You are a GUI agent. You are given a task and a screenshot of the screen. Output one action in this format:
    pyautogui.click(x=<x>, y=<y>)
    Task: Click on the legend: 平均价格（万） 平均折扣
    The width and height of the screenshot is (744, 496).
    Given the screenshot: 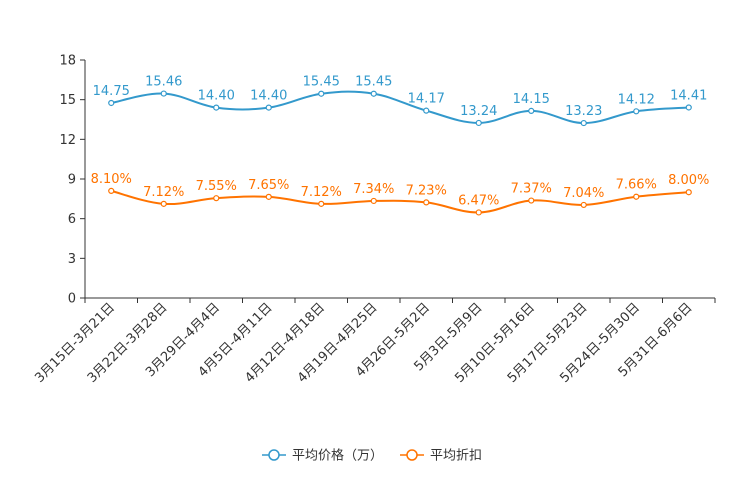 What is the action you would take?
    pyautogui.click(x=372, y=456)
    